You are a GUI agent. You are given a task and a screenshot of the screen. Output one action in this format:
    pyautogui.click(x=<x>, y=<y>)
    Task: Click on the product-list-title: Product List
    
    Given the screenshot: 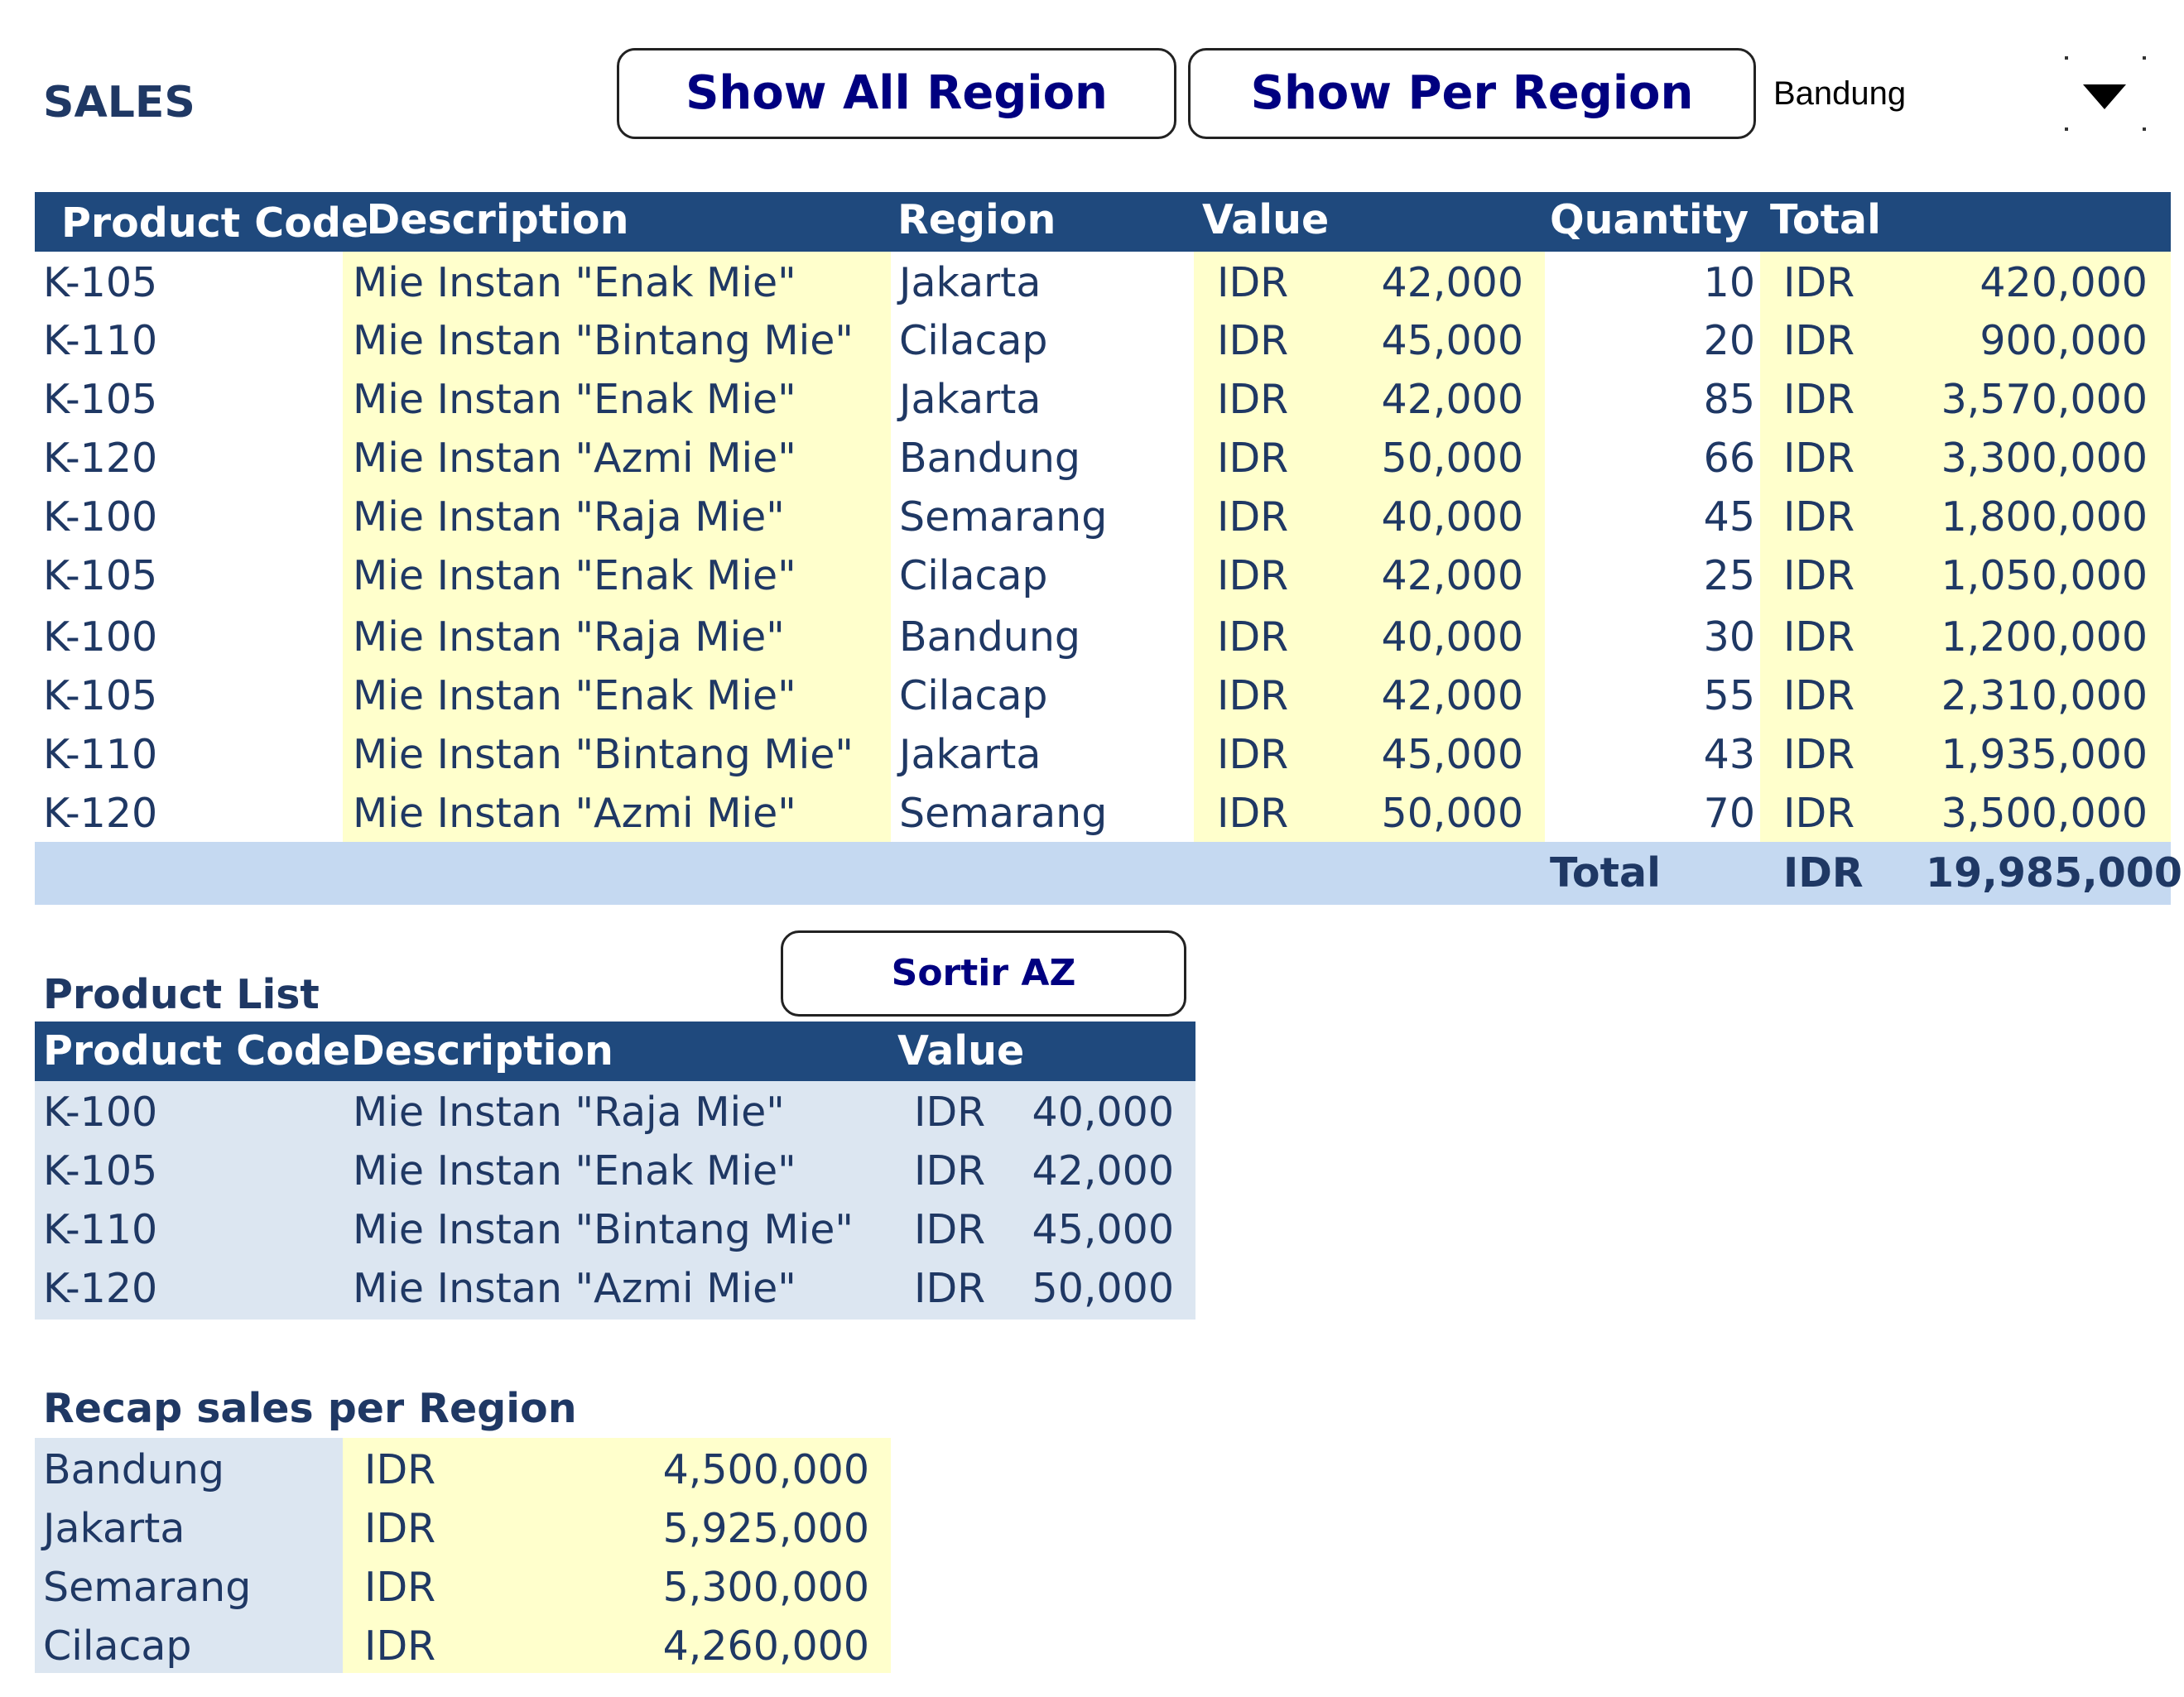 What is the action you would take?
    pyautogui.click(x=181, y=994)
    